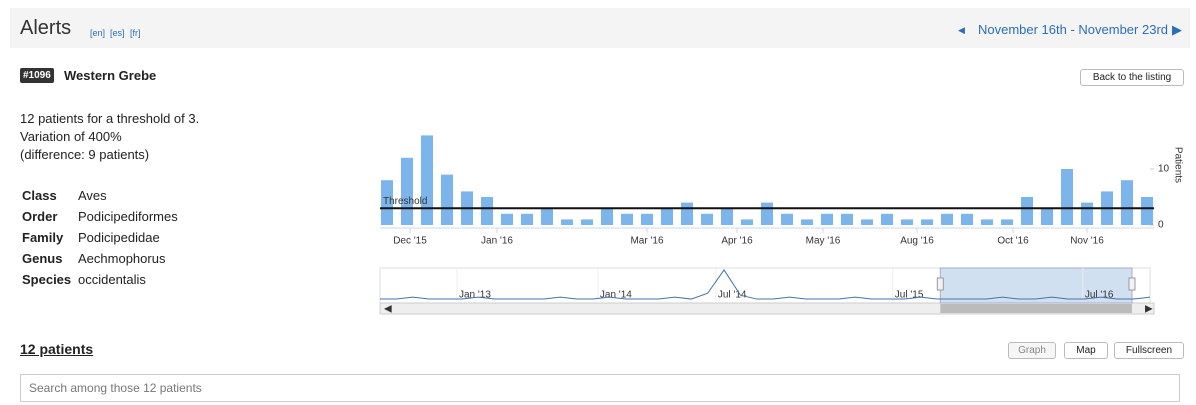  Describe the element at coordinates (39, 195) in the screenshot. I see `rank: Class` at that location.